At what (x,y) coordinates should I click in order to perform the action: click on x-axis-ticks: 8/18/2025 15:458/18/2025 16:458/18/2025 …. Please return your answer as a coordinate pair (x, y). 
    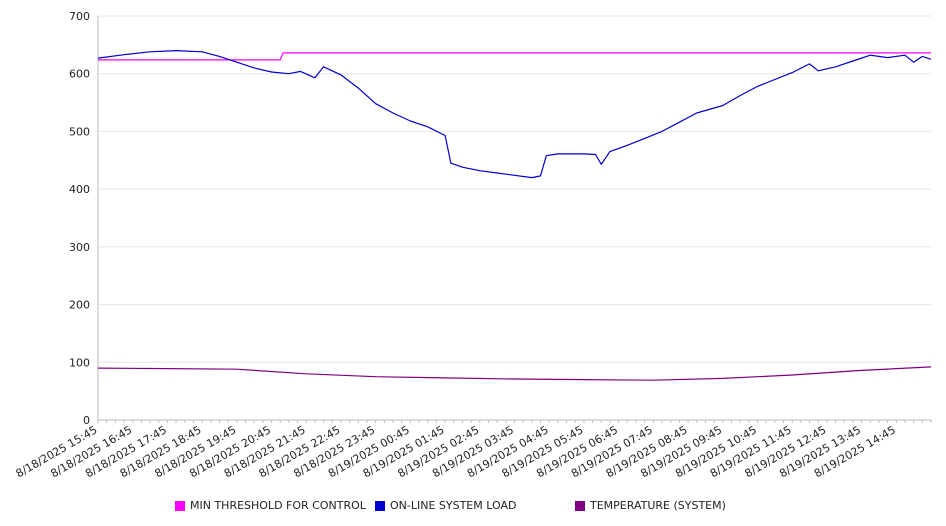
    Looking at the image, I should click on (456, 451).